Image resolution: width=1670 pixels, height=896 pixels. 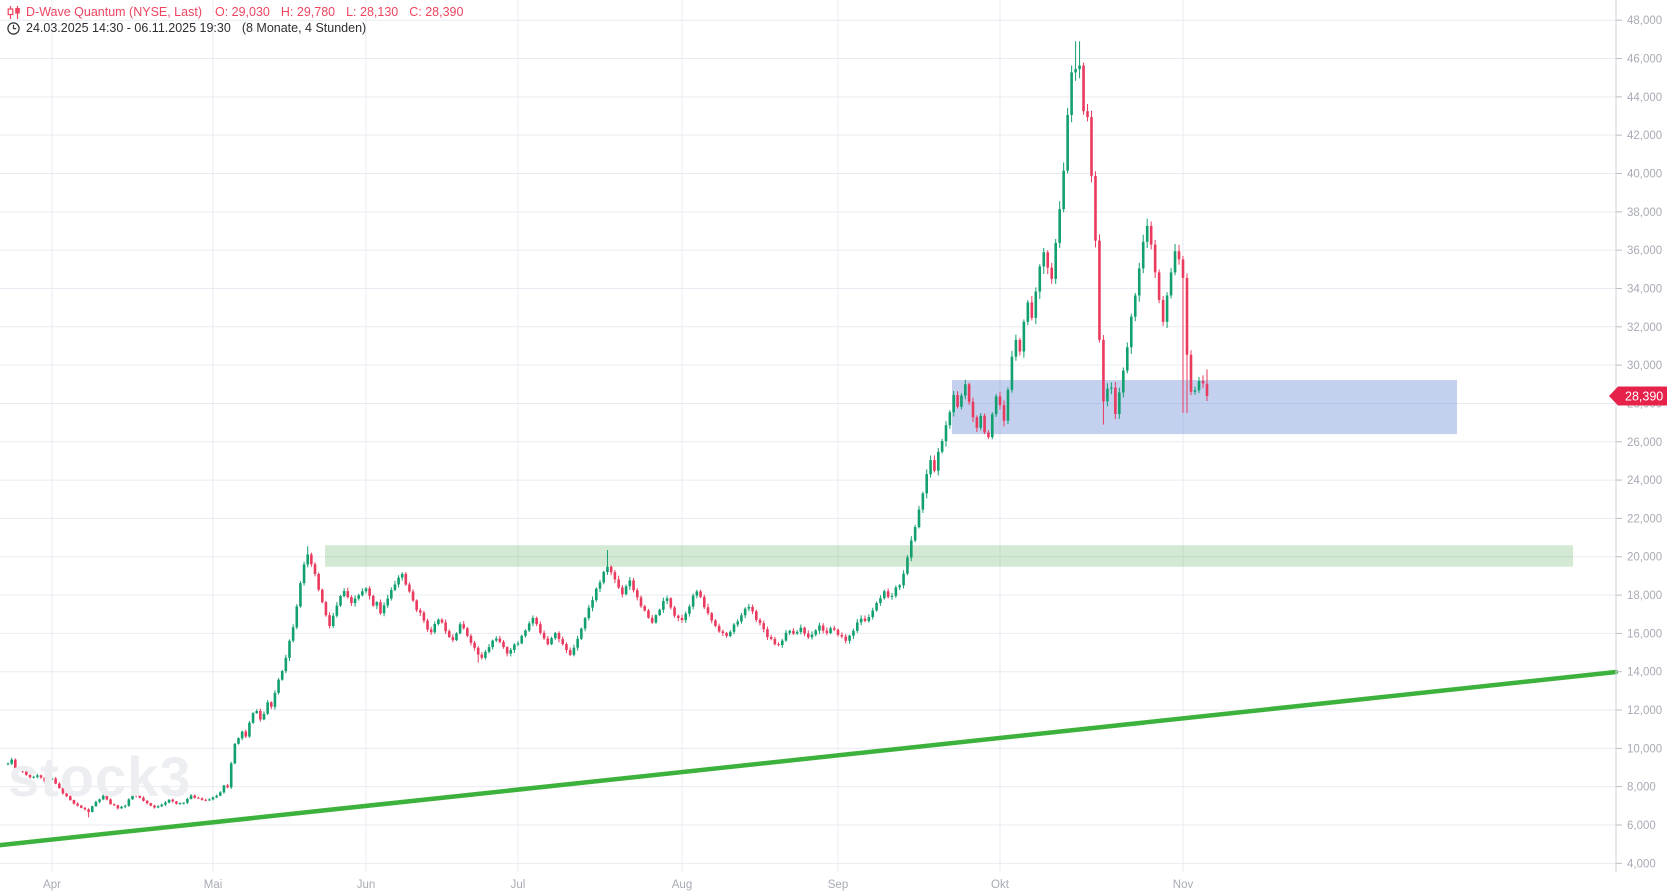 What do you see at coordinates (242, 12) in the screenshot?
I see `ohlc-open: O: 29,030` at bounding box center [242, 12].